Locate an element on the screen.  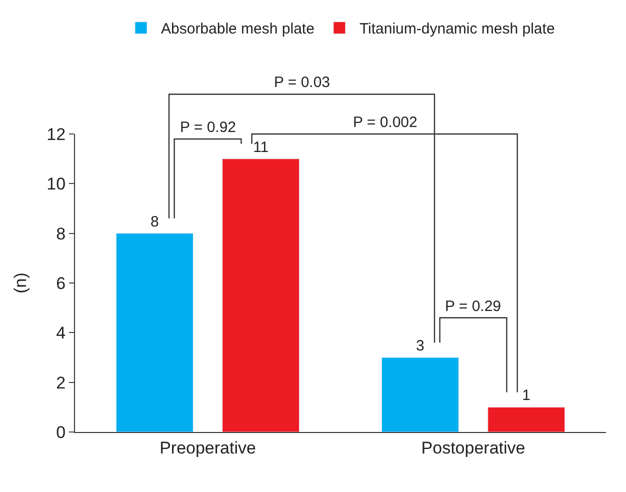
x-tick-label: Preoperative is located at coordinates (208, 448).